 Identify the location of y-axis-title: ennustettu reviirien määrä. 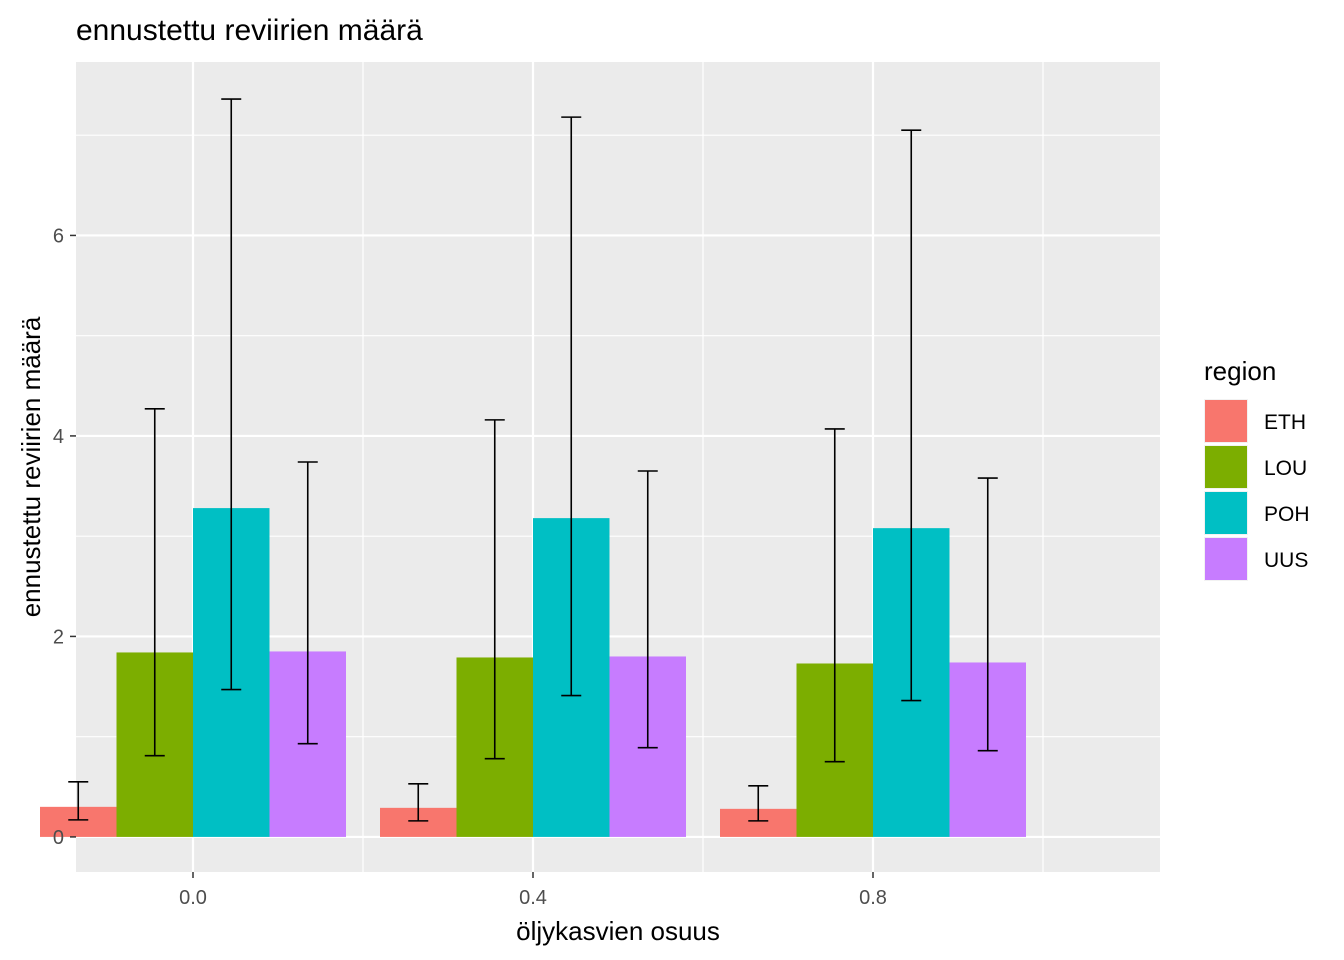
(31, 466).